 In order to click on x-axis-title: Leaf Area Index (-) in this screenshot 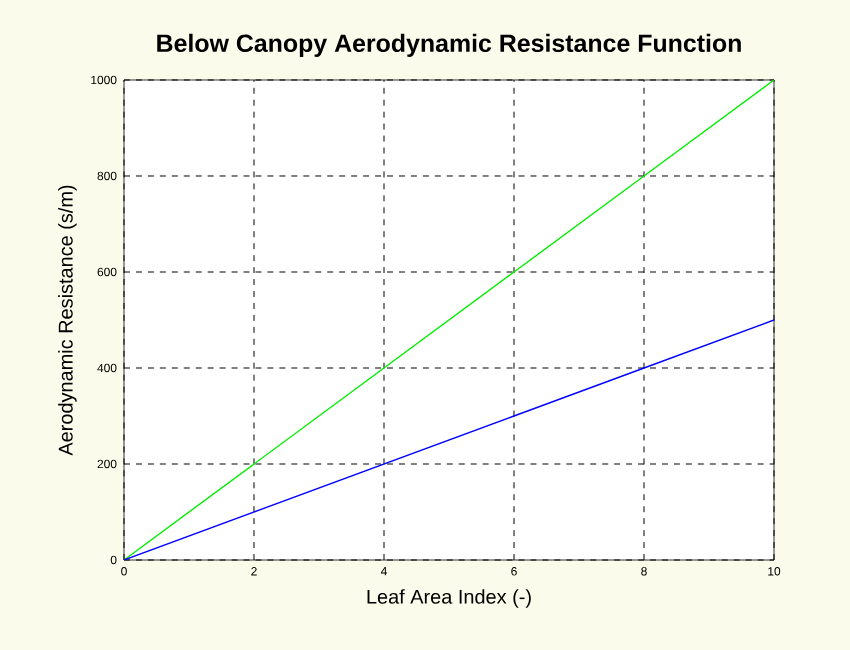, I will do `click(449, 598)`.